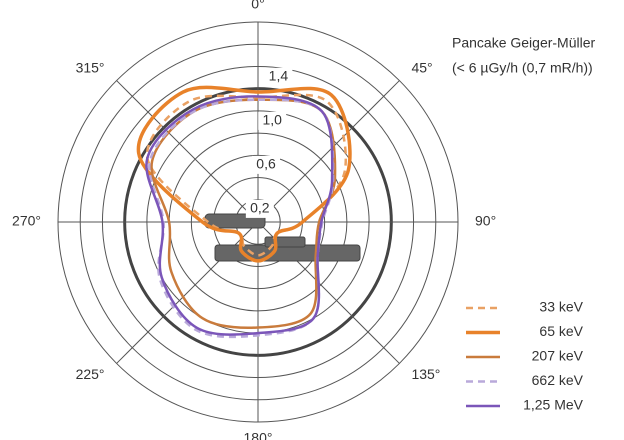 The image size is (624, 440). I want to click on r-tick-label: 1,0, so click(272, 120).